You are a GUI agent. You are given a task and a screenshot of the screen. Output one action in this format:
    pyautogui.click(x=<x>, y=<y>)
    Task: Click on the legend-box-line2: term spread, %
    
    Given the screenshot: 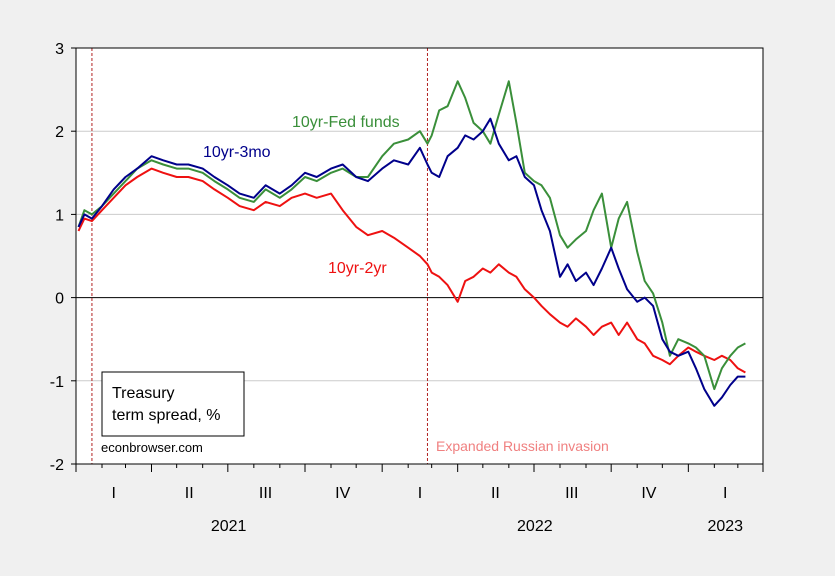 What is the action you would take?
    pyautogui.click(x=166, y=415)
    